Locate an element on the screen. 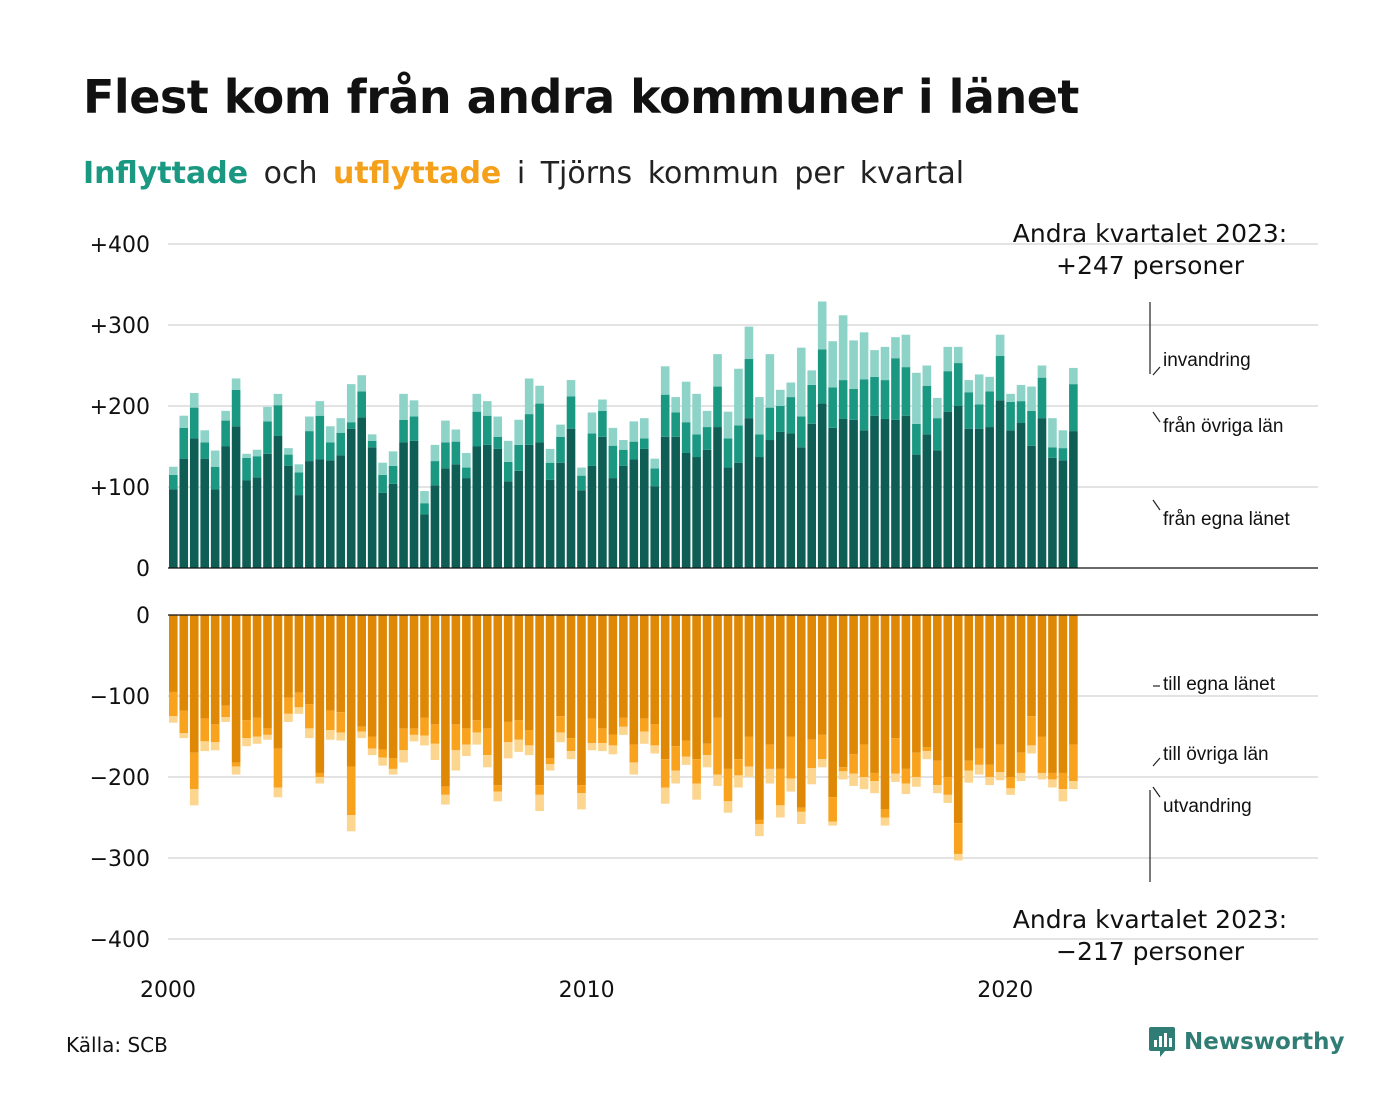 This screenshot has height=1120, width=1400. leader-egna-lanet is located at coordinates (1156, 505).